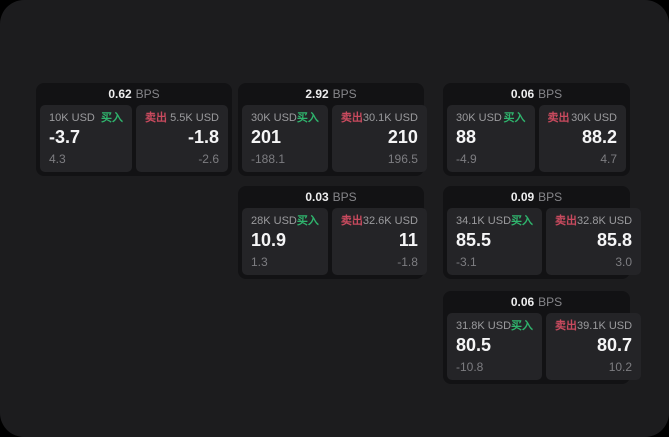 Image resolution: width=669 pixels, height=437 pixels. Describe the element at coordinates (594, 241) in the screenshot. I see `sell-panel: 卖出 32.8K USD 85.8 3.0` at that location.